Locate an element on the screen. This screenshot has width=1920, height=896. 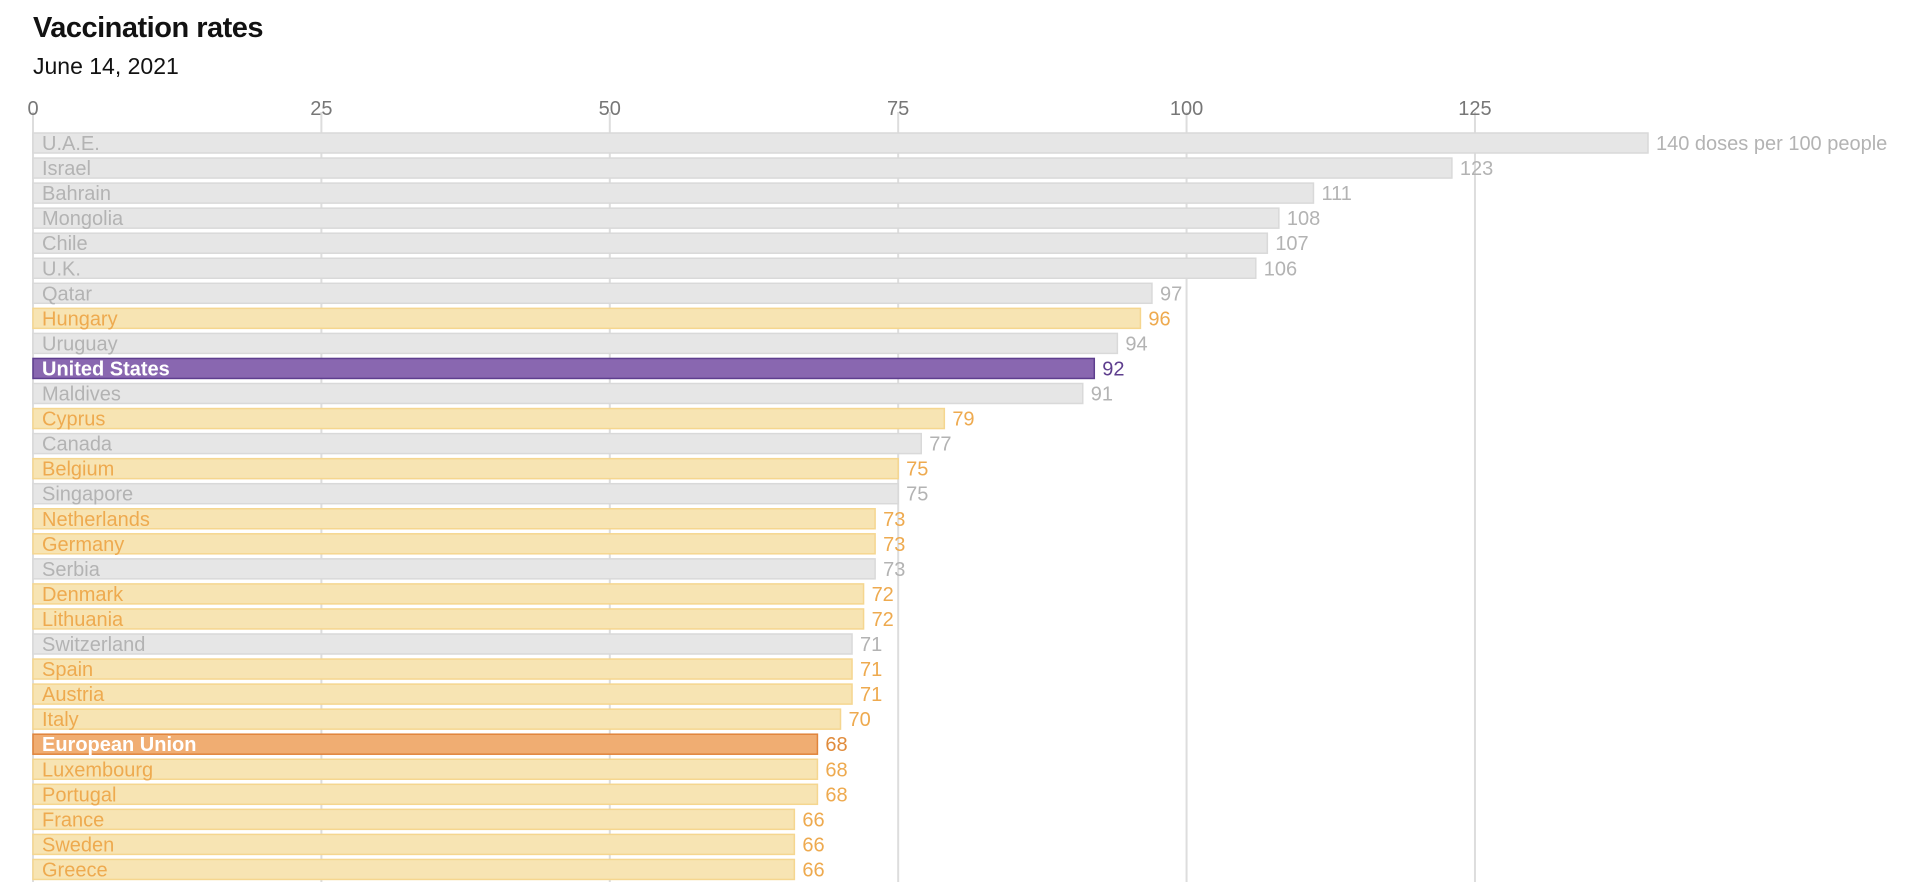
category-label: Qatar is located at coordinates (67, 294).